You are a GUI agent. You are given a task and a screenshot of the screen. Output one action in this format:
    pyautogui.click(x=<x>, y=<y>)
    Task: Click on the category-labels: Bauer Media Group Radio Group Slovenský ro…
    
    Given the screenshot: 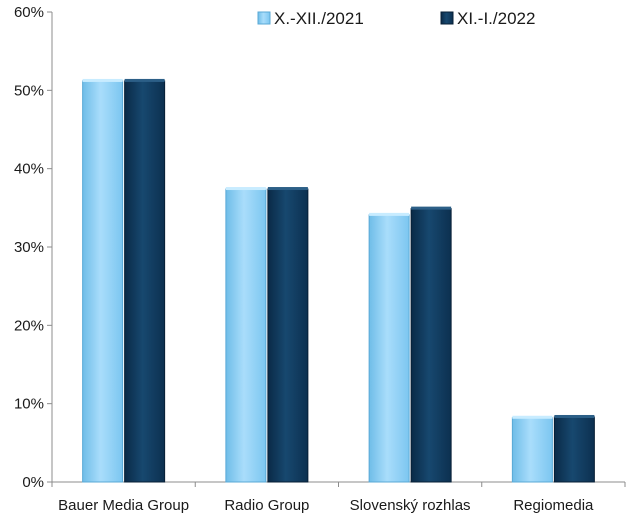 What is the action you would take?
    pyautogui.click(x=326, y=505)
    